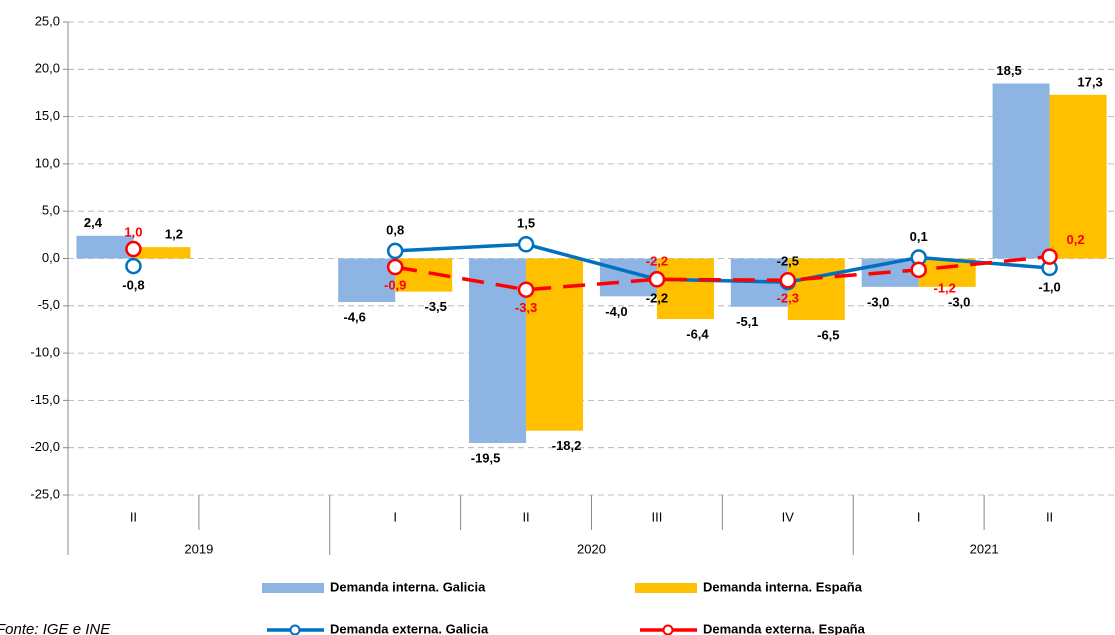  I want to click on y-tick-label: 5,0, so click(51, 210).